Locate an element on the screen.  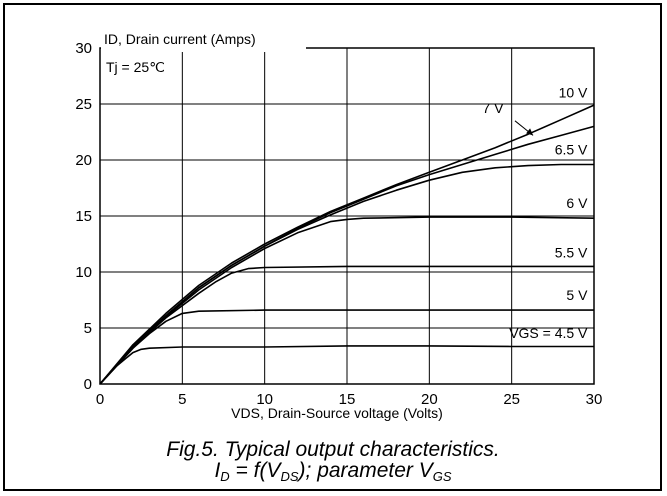
caption-equation: = f(V is located at coordinates (256, 470).